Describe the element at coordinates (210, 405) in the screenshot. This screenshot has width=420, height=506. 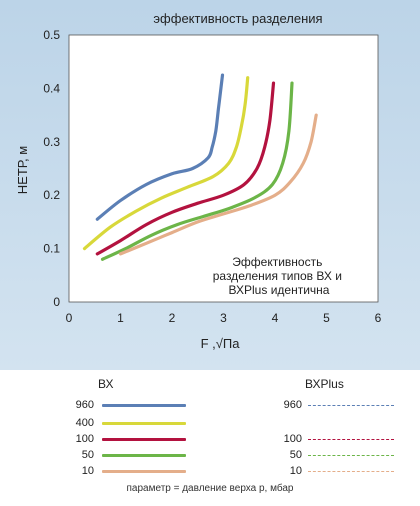
I see `legend-row-960: 960 960` at that location.